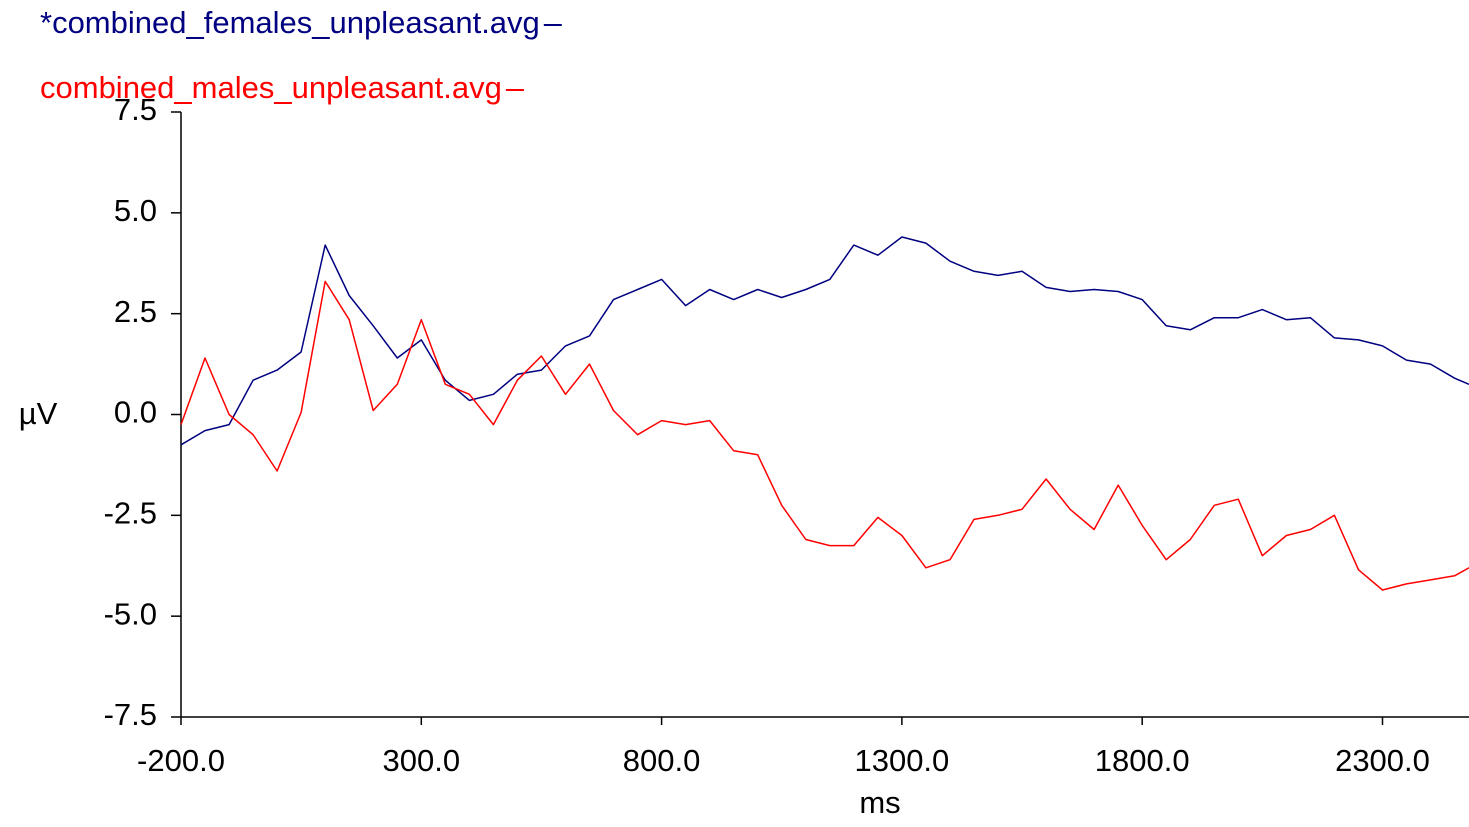 The width and height of the screenshot is (1469, 827). Describe the element at coordinates (1382, 760) in the screenshot. I see `x-tick-label: 2300.0` at that location.